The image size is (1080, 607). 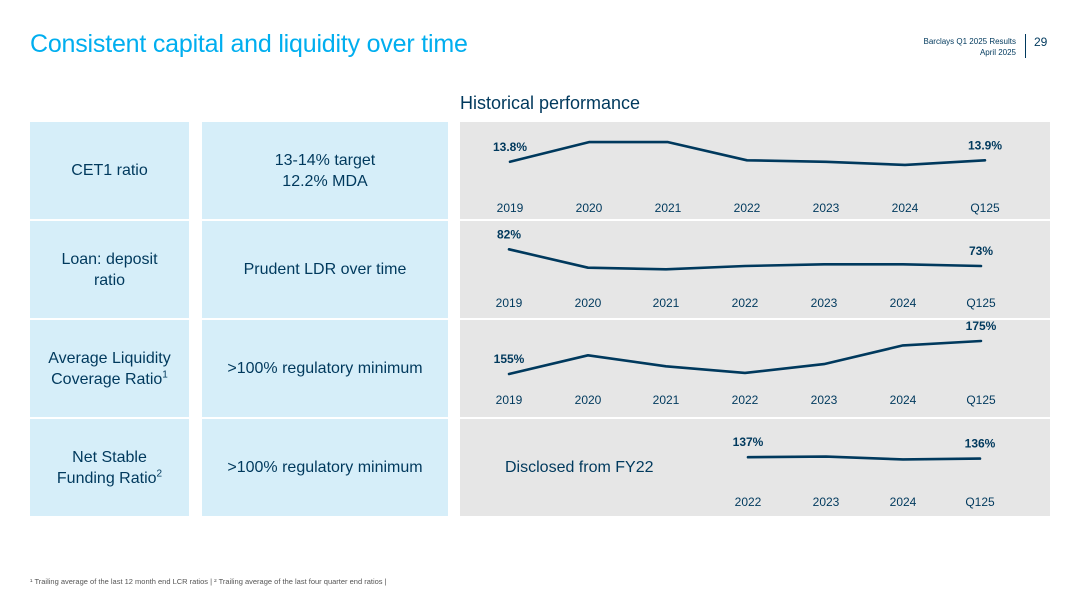 I want to click on report-date: April 2025, so click(x=997, y=52).